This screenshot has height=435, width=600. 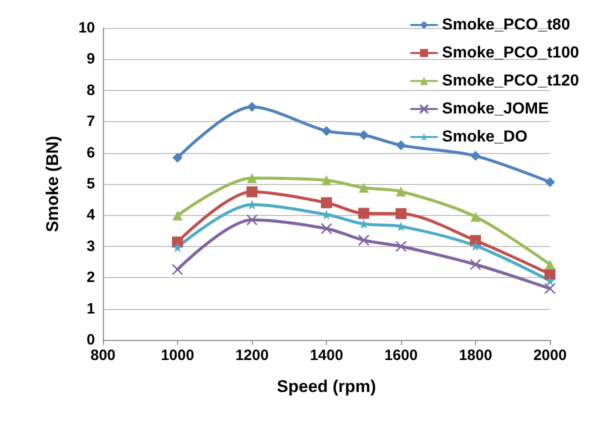 What do you see at coordinates (90, 184) in the screenshot?
I see `y-tick-label: 5` at bounding box center [90, 184].